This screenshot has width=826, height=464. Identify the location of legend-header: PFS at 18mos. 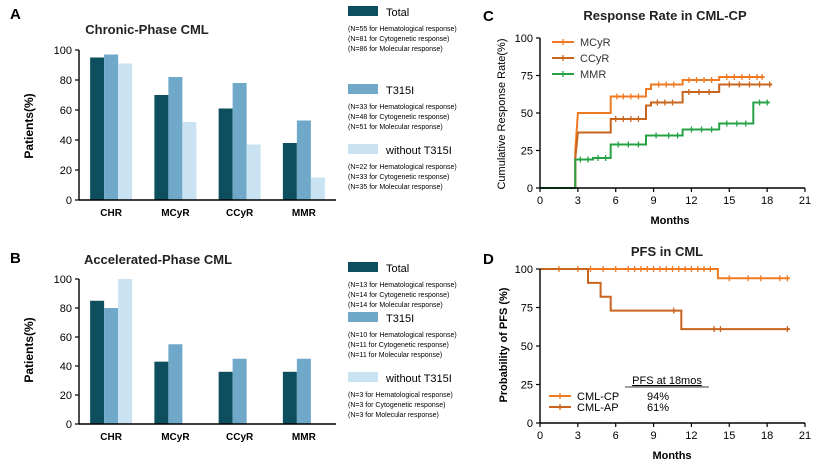
(667, 381).